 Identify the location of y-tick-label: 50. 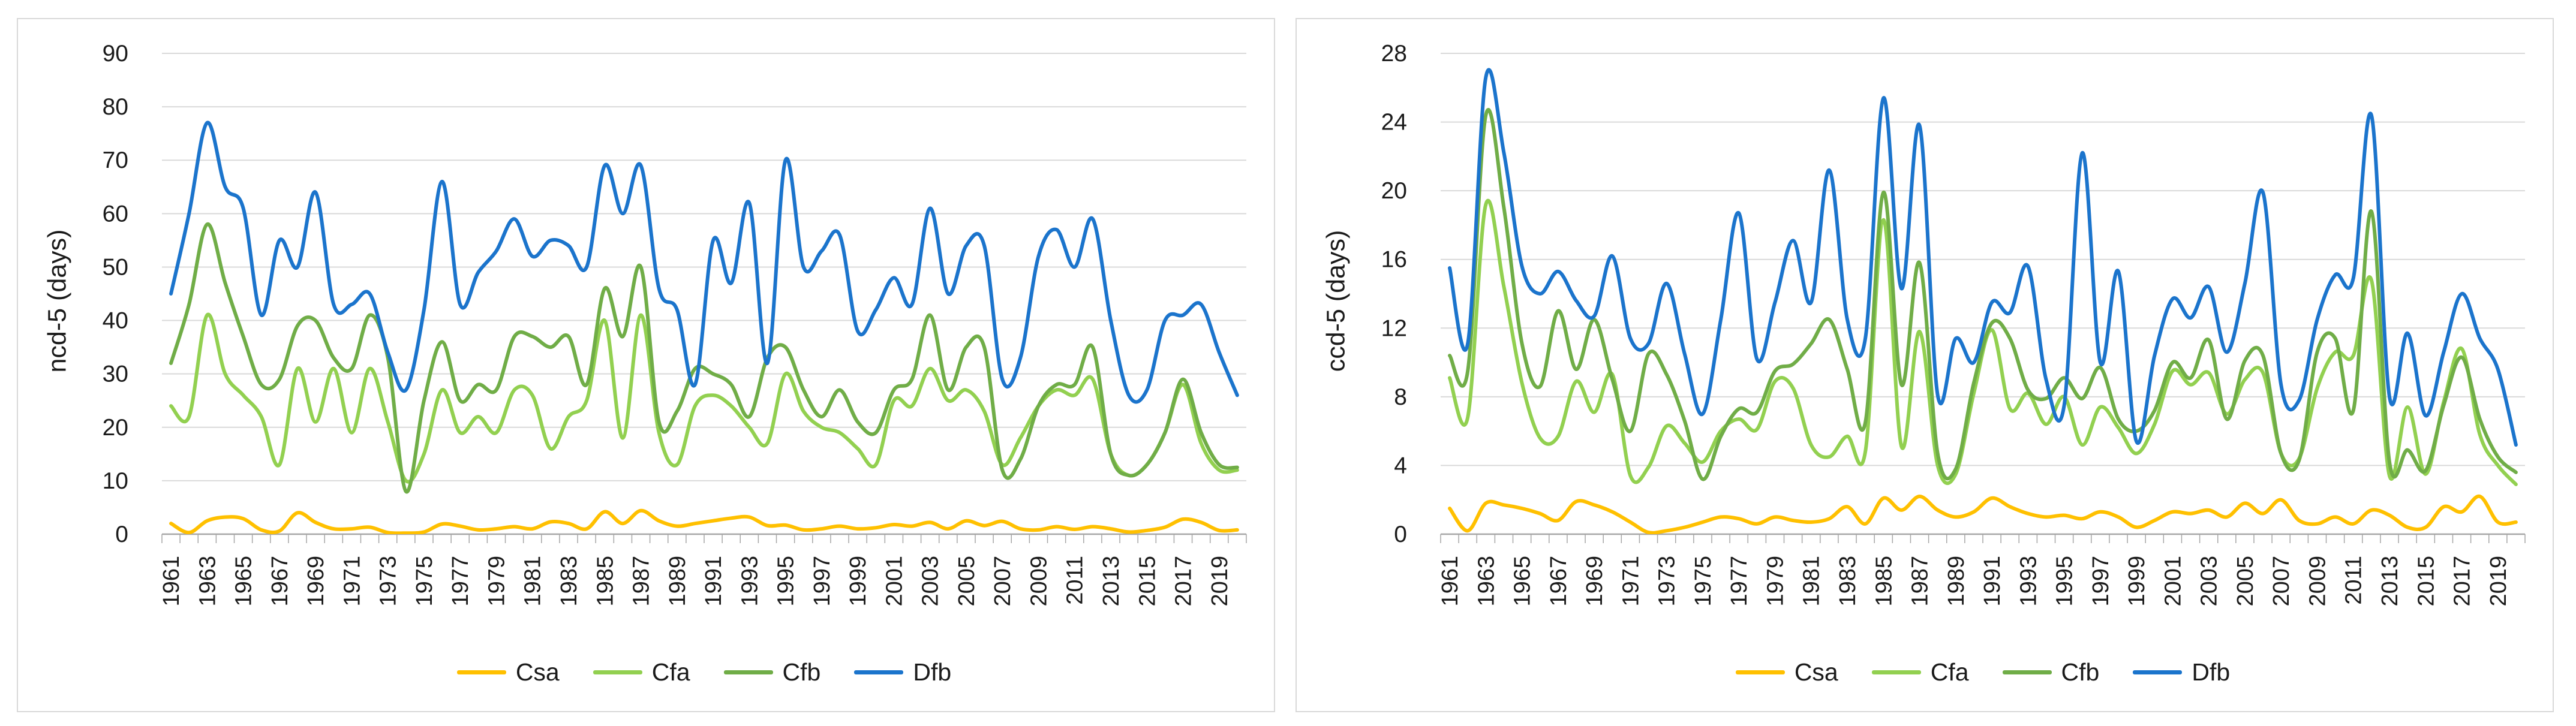
(115, 267).